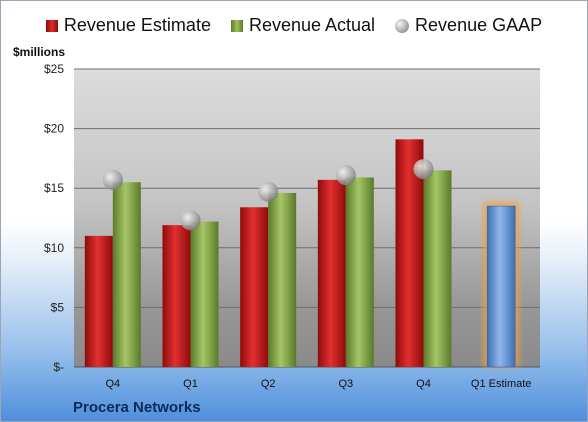 The height and width of the screenshot is (422, 588). What do you see at coordinates (54, 248) in the screenshot?
I see `y-tick-label: $10` at bounding box center [54, 248].